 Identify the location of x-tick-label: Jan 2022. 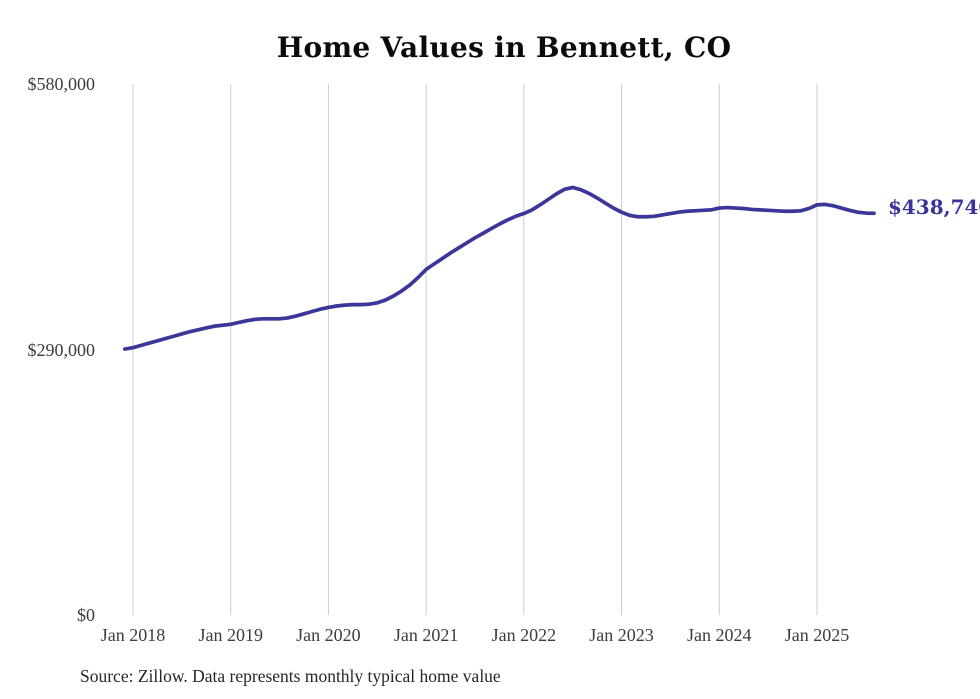
(524, 635).